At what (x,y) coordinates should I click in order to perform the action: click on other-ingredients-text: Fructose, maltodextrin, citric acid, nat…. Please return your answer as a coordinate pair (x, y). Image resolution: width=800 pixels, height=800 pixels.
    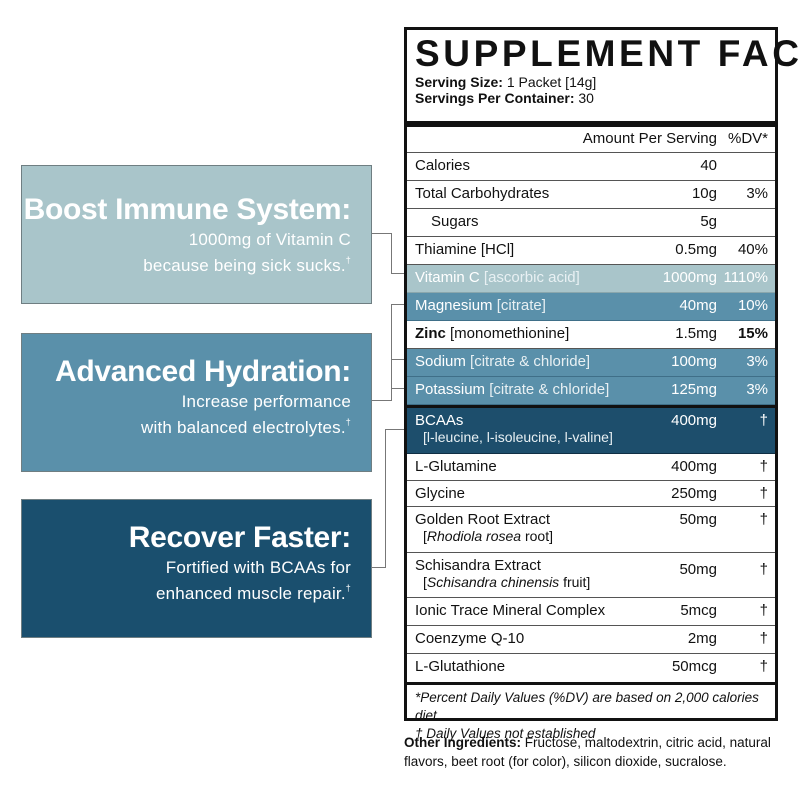
    Looking at the image, I should click on (587, 752).